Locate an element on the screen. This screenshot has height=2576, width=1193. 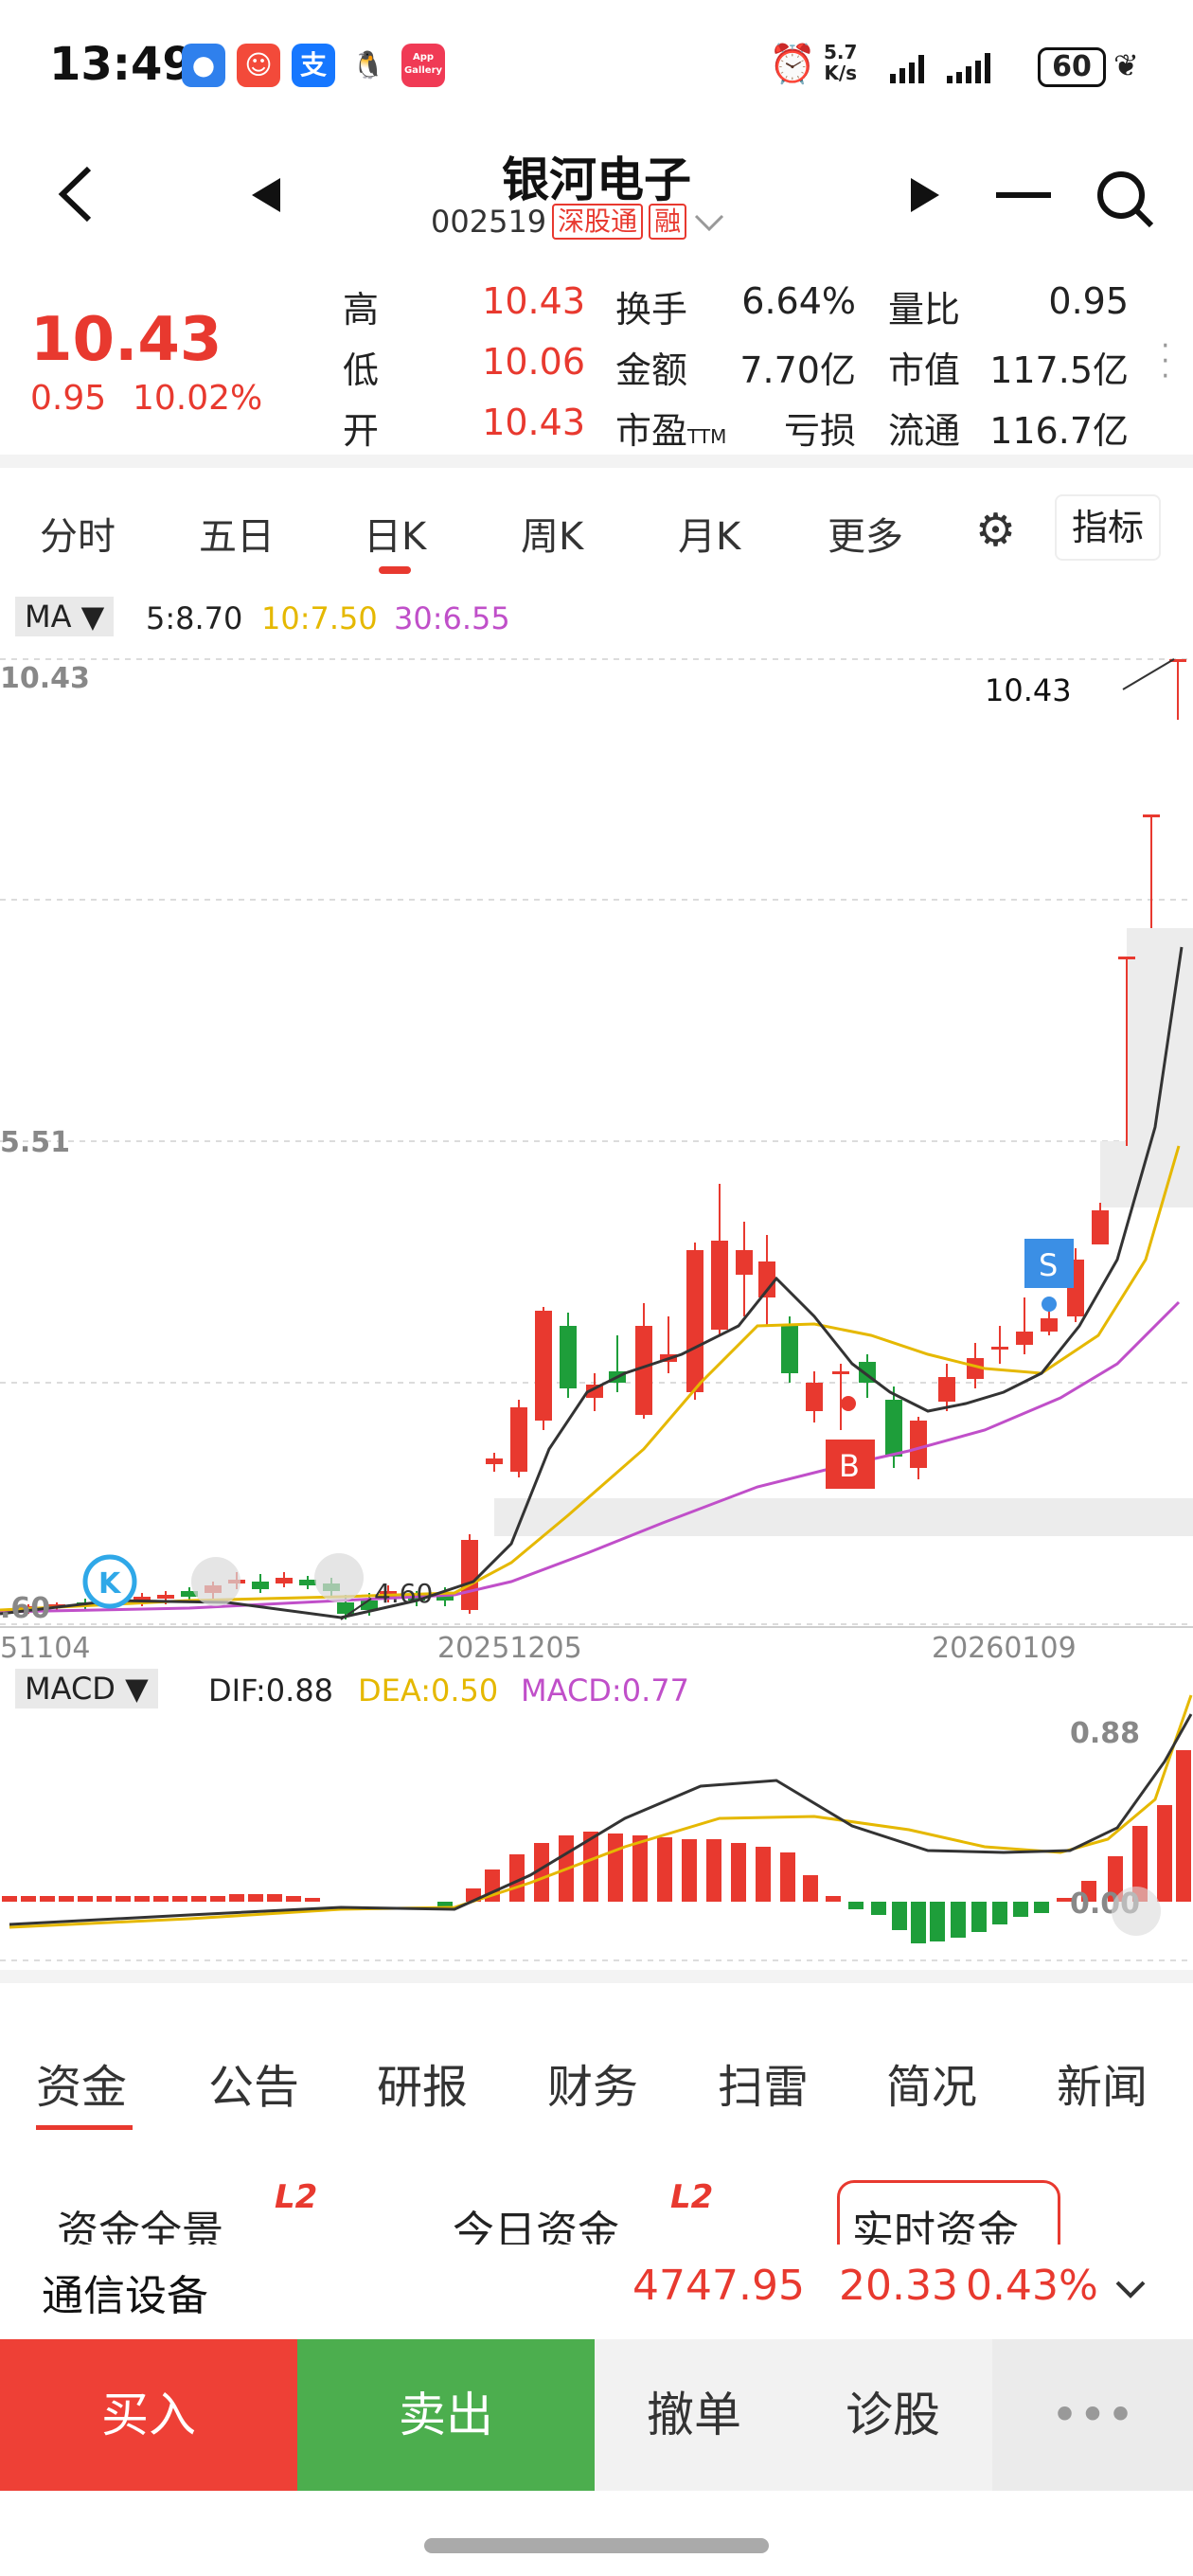
y-axis-bottom: .60 is located at coordinates (25, 1608).